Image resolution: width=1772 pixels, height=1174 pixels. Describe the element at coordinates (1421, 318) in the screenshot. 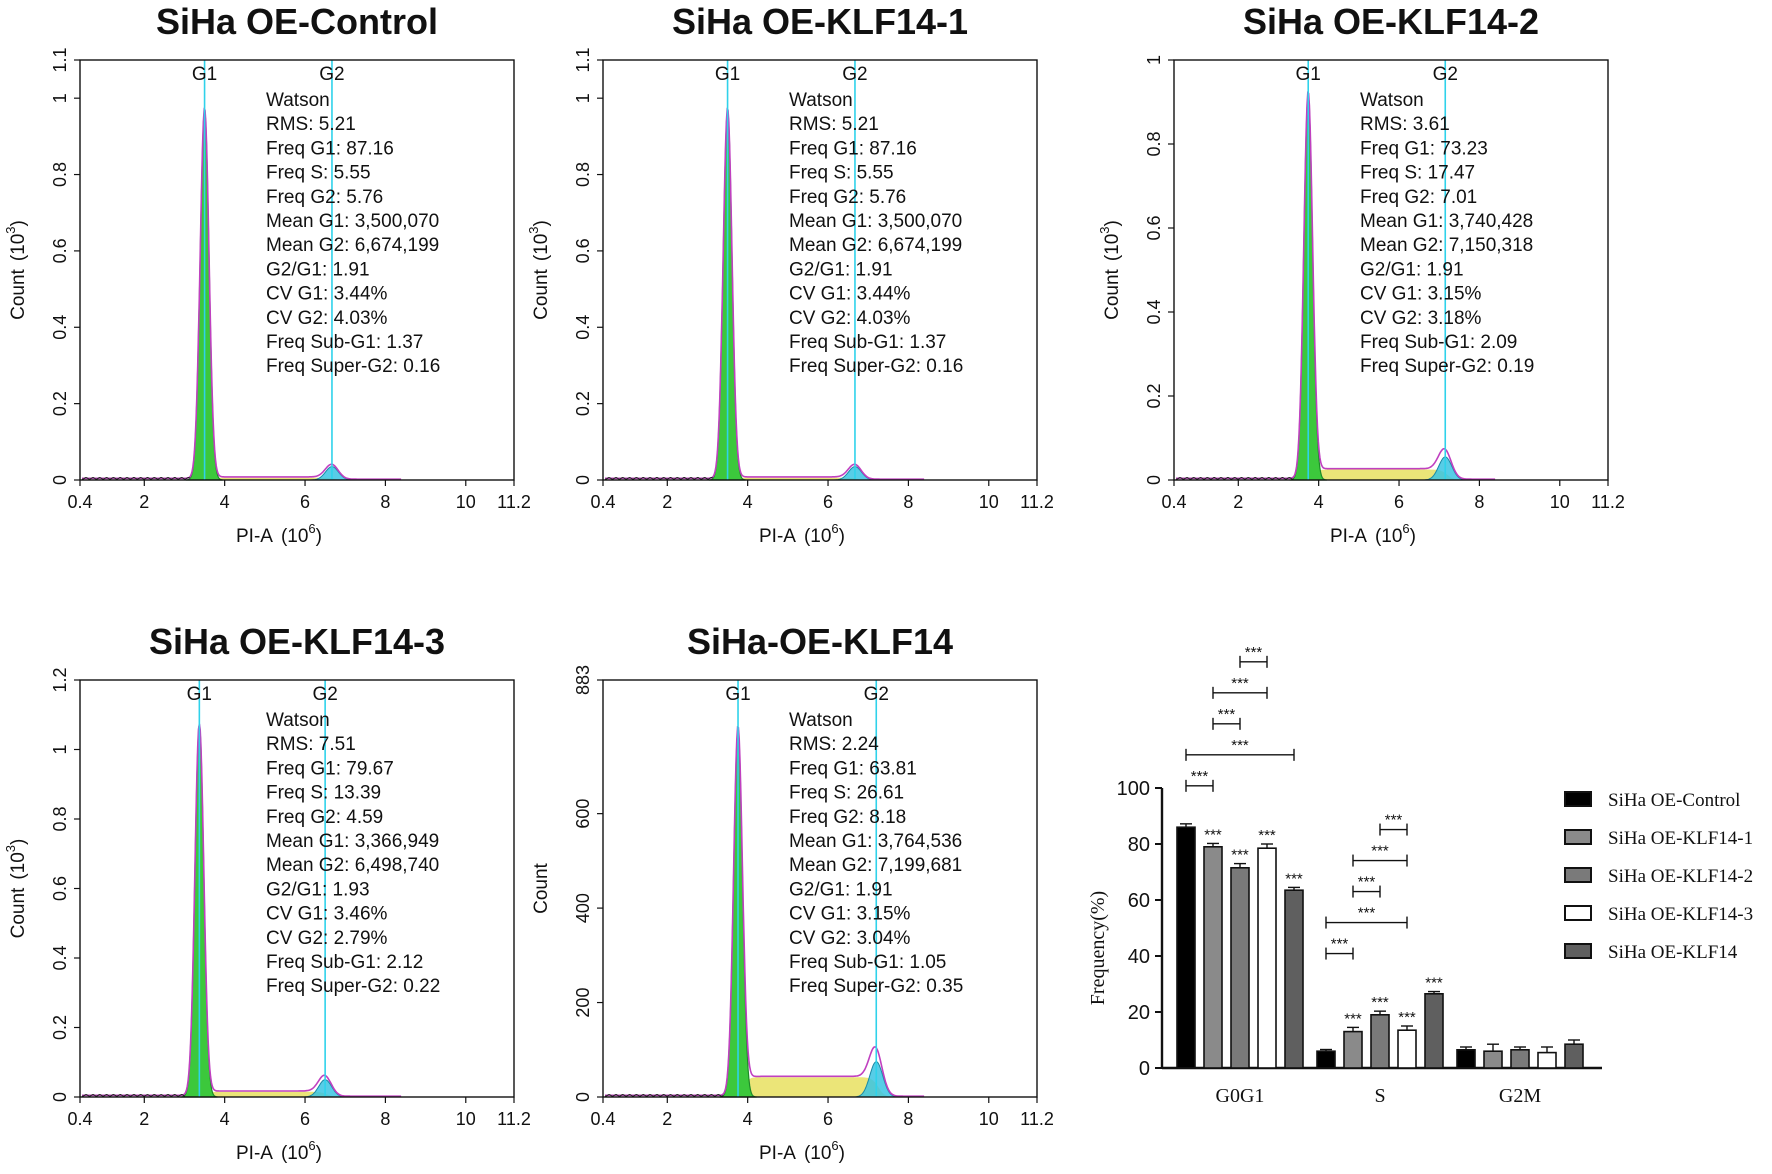

I see `stats-line: CV G2: 3.18%` at that location.